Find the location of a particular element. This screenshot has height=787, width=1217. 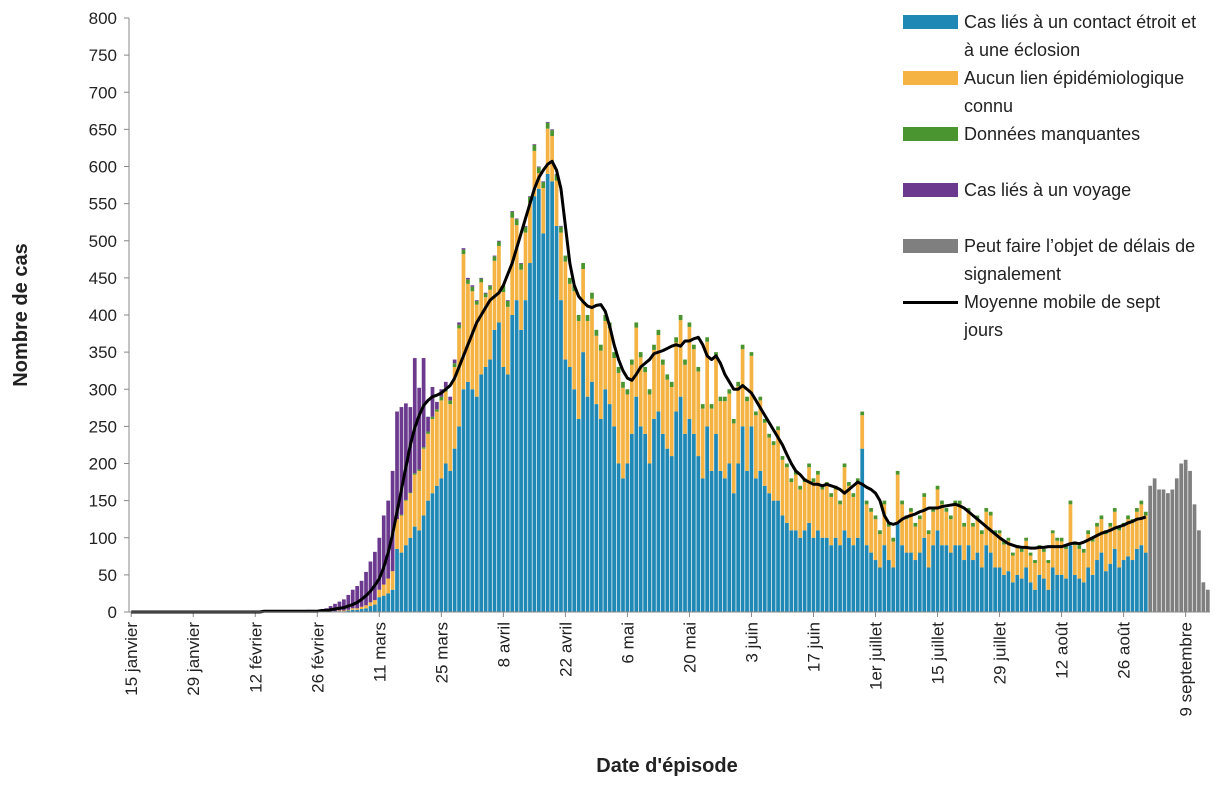

y-tick-label: 300 is located at coordinates (103, 389).